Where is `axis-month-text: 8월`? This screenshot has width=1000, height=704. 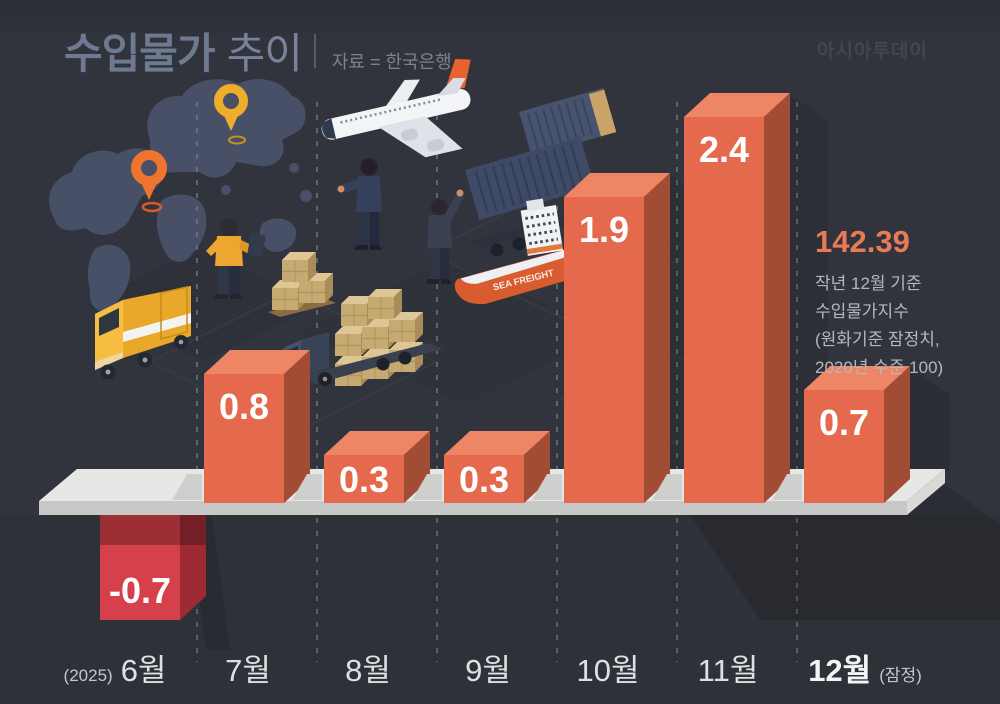 axis-month-text: 8월 is located at coordinates (368, 670).